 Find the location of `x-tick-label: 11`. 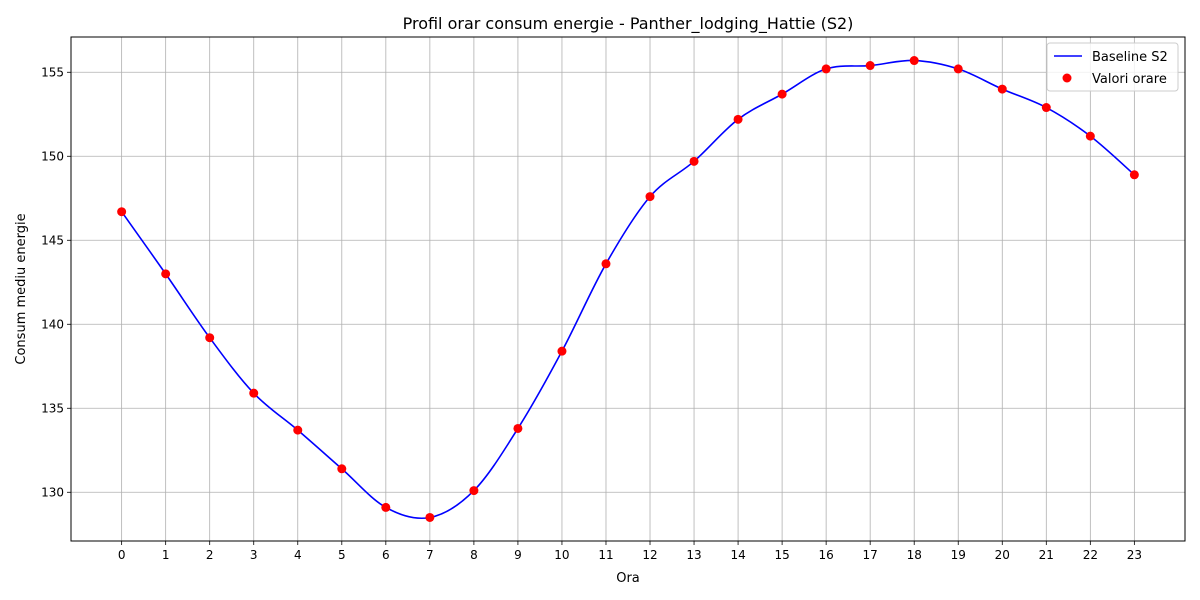

x-tick-label: 11 is located at coordinates (605, 555).